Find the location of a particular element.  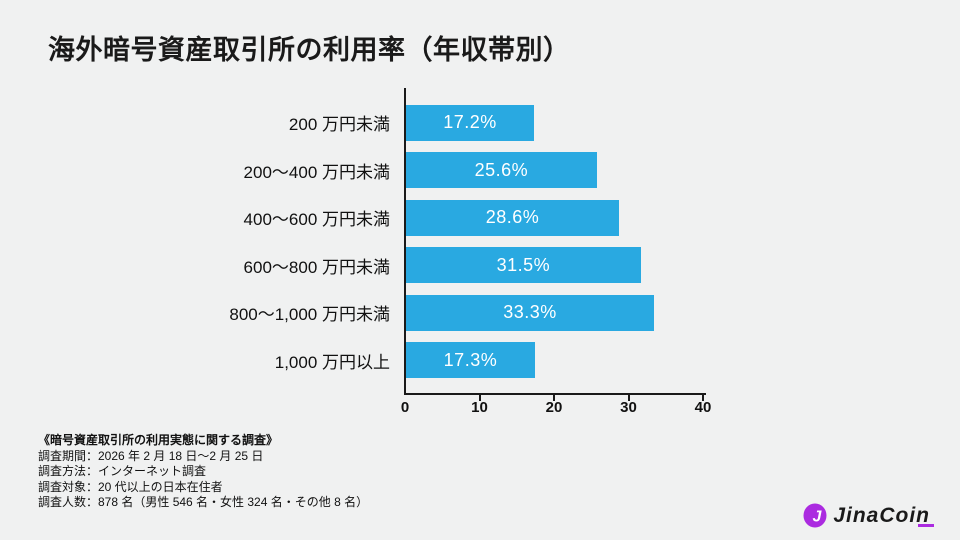

bar: 25.6% is located at coordinates (501, 170).